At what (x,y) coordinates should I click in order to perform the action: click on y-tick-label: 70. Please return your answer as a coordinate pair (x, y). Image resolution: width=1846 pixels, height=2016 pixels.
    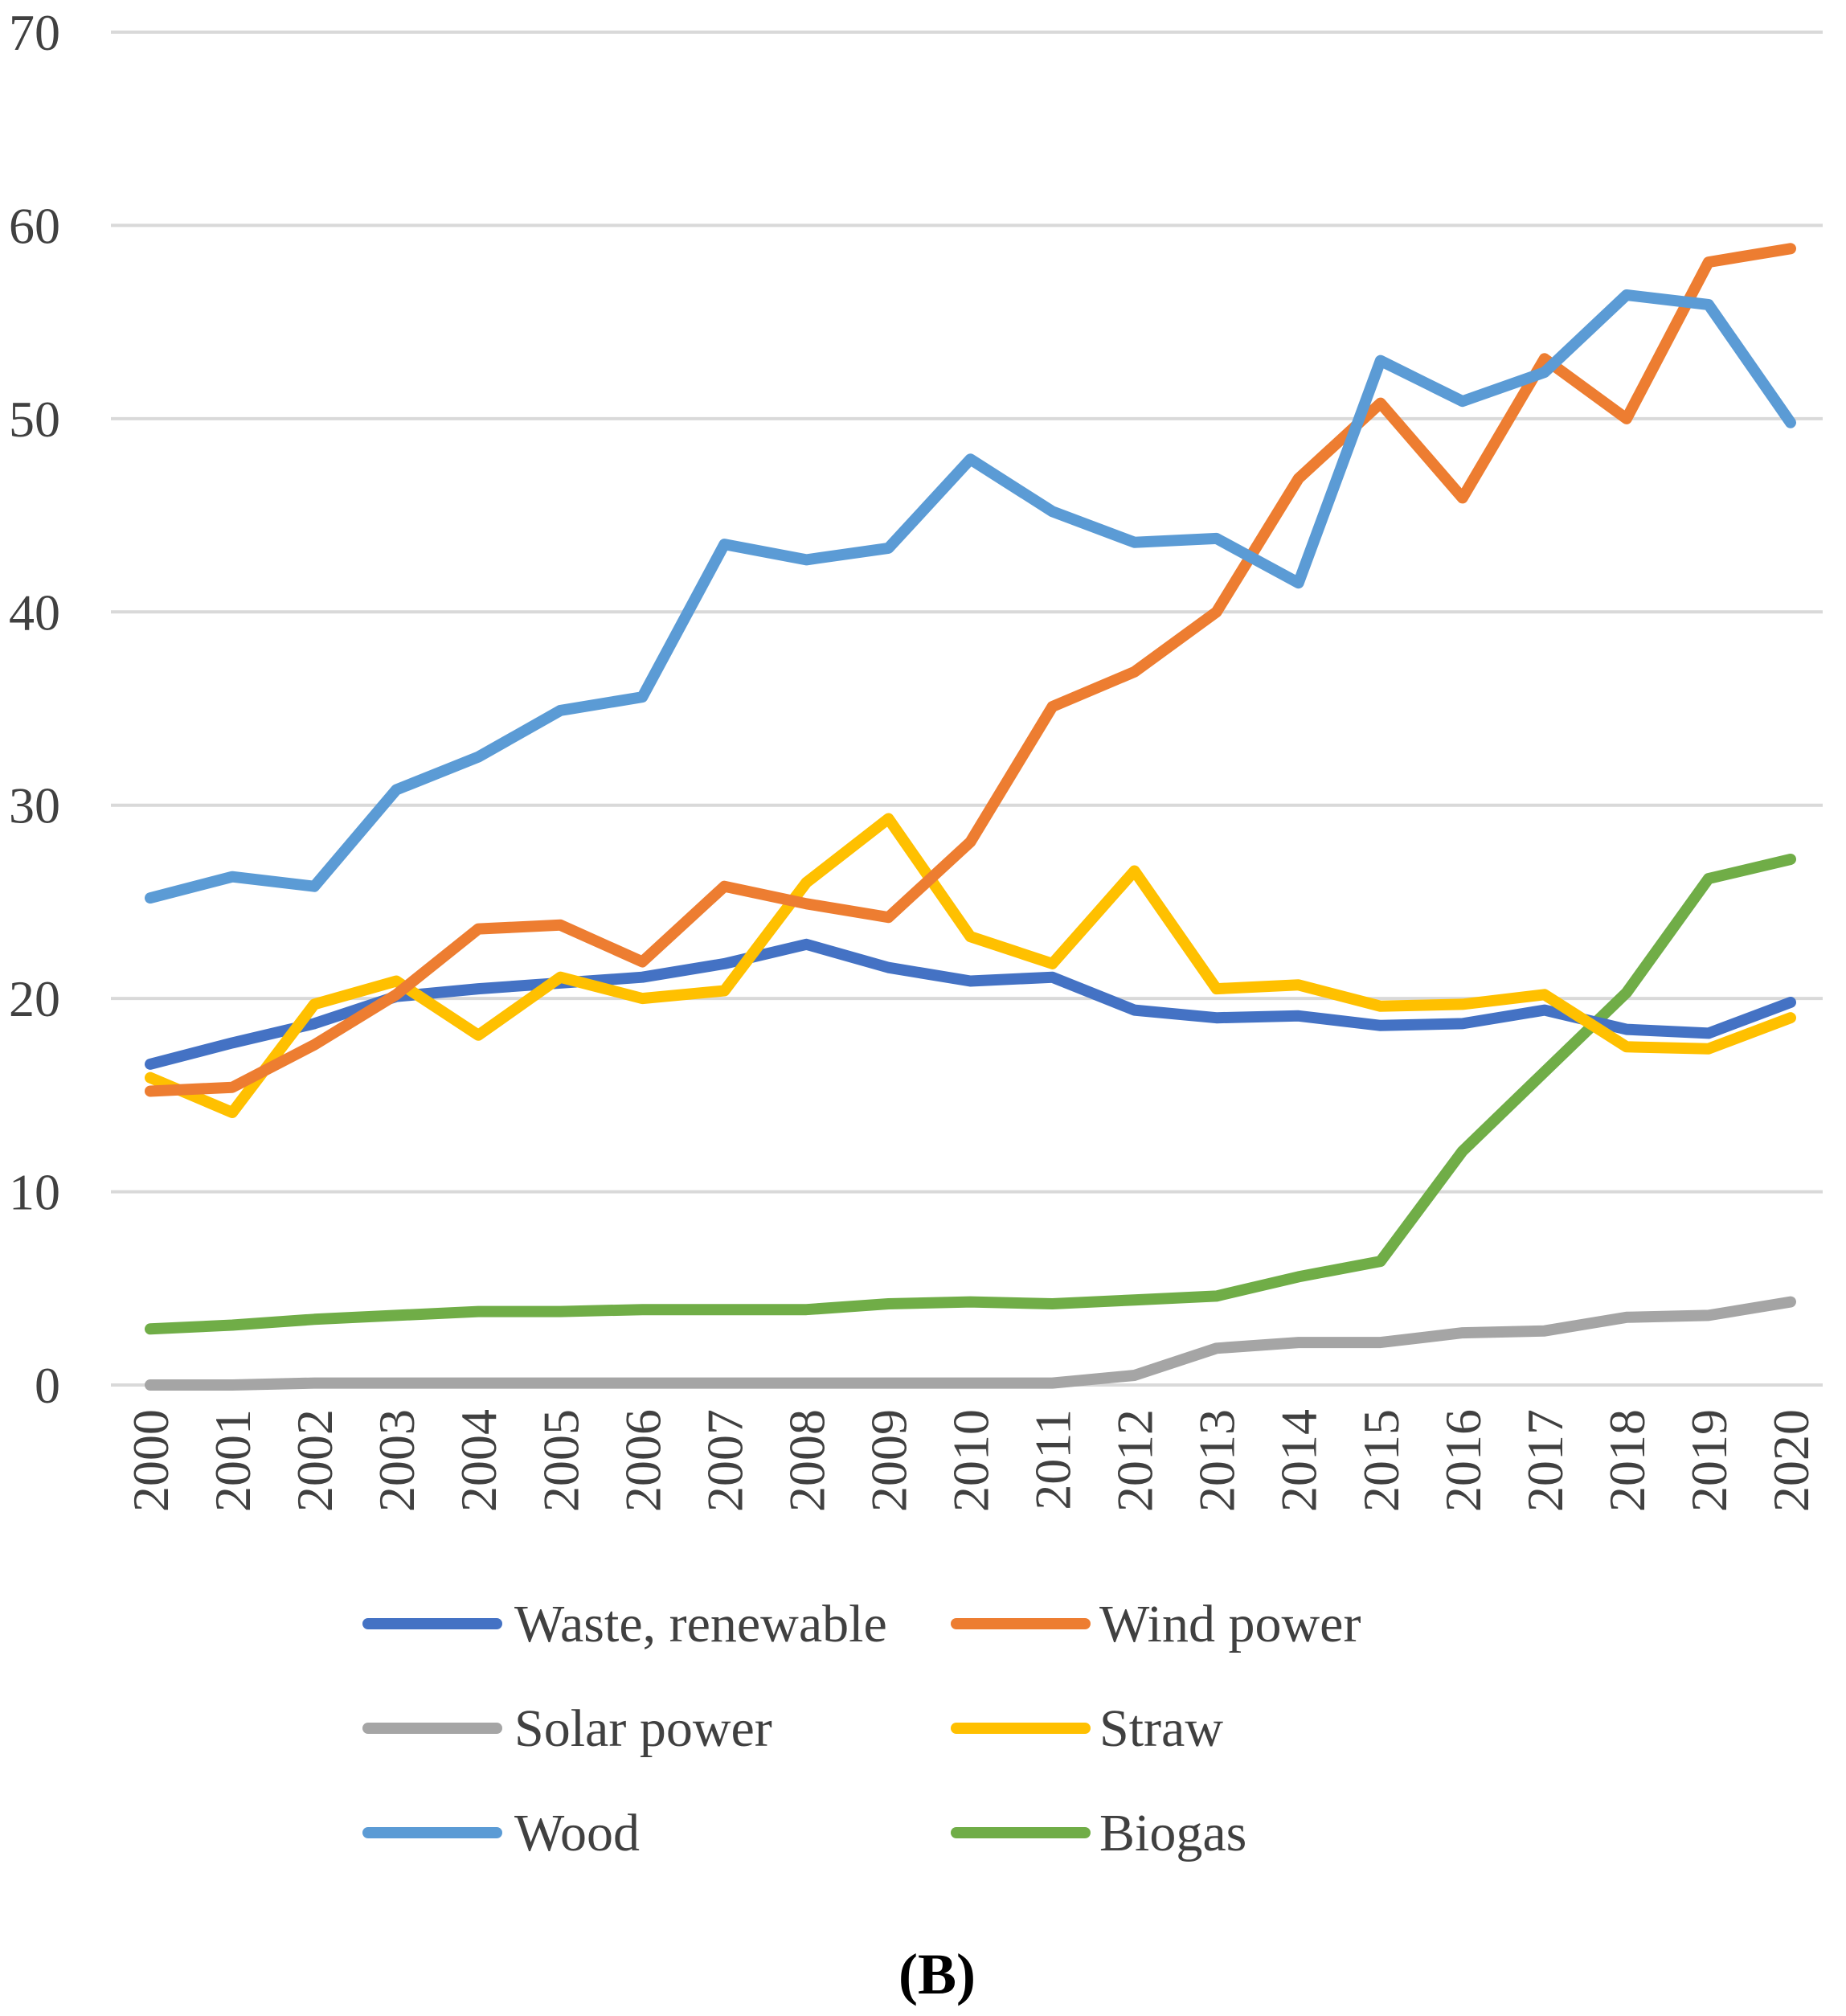
    Looking at the image, I should click on (34, 32).